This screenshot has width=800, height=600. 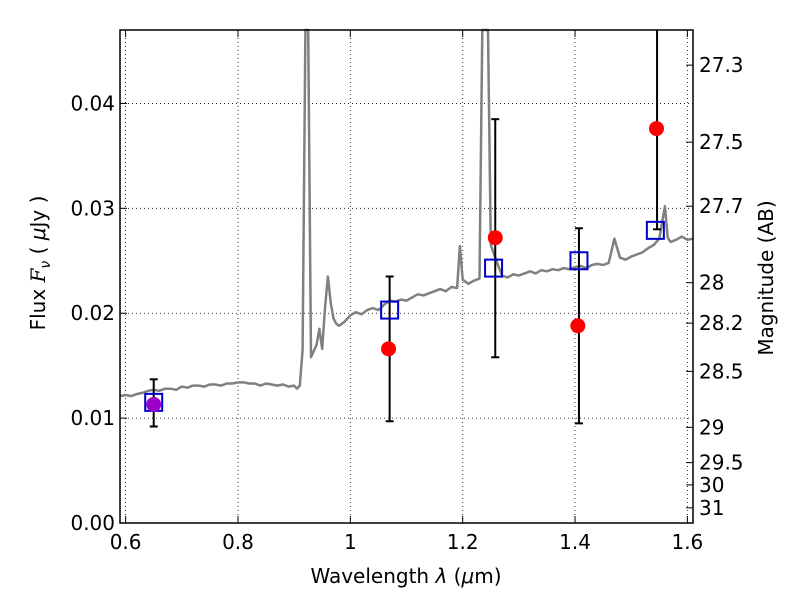 What do you see at coordinates (711, 283) in the screenshot?
I see `magnitude-tick-label: 28` at bounding box center [711, 283].